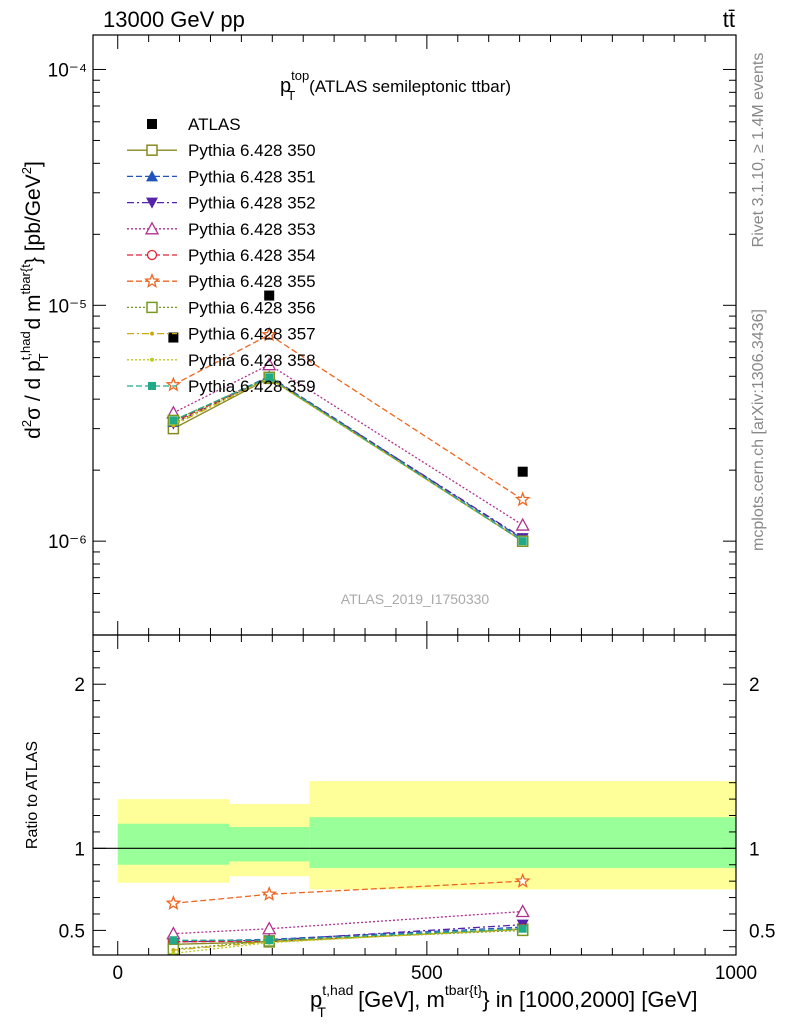 Image resolution: width=786 pixels, height=1024 pixels. Describe the element at coordinates (117, 973) in the screenshot. I see `ratio-x-tick-label: 0` at that location.